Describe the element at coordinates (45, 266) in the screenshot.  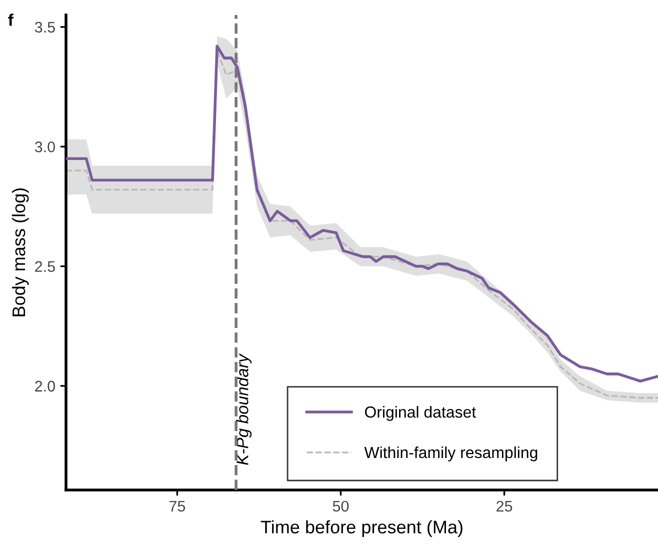
I see `y-tick-label: 2.5` at that location.